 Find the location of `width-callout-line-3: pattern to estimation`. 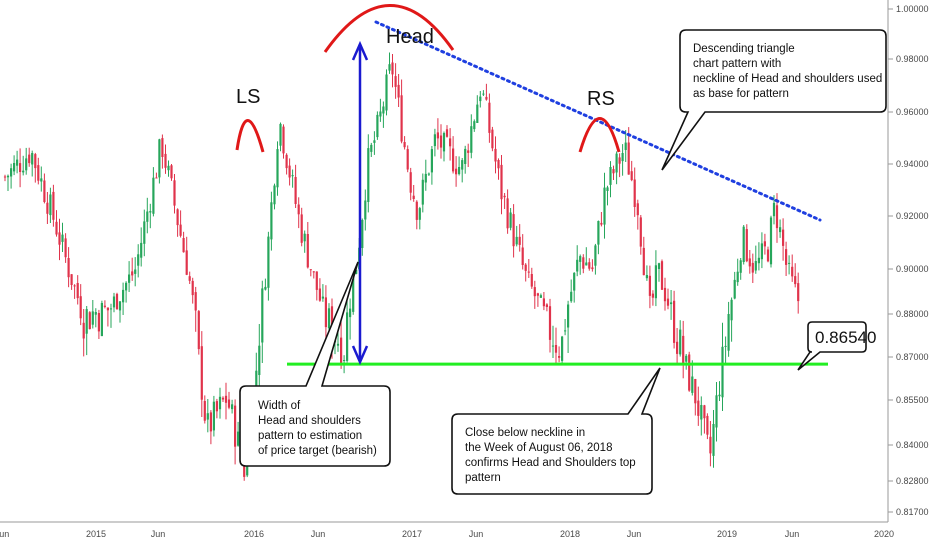

width-callout-line-3: pattern to estimation is located at coordinates (310, 436).